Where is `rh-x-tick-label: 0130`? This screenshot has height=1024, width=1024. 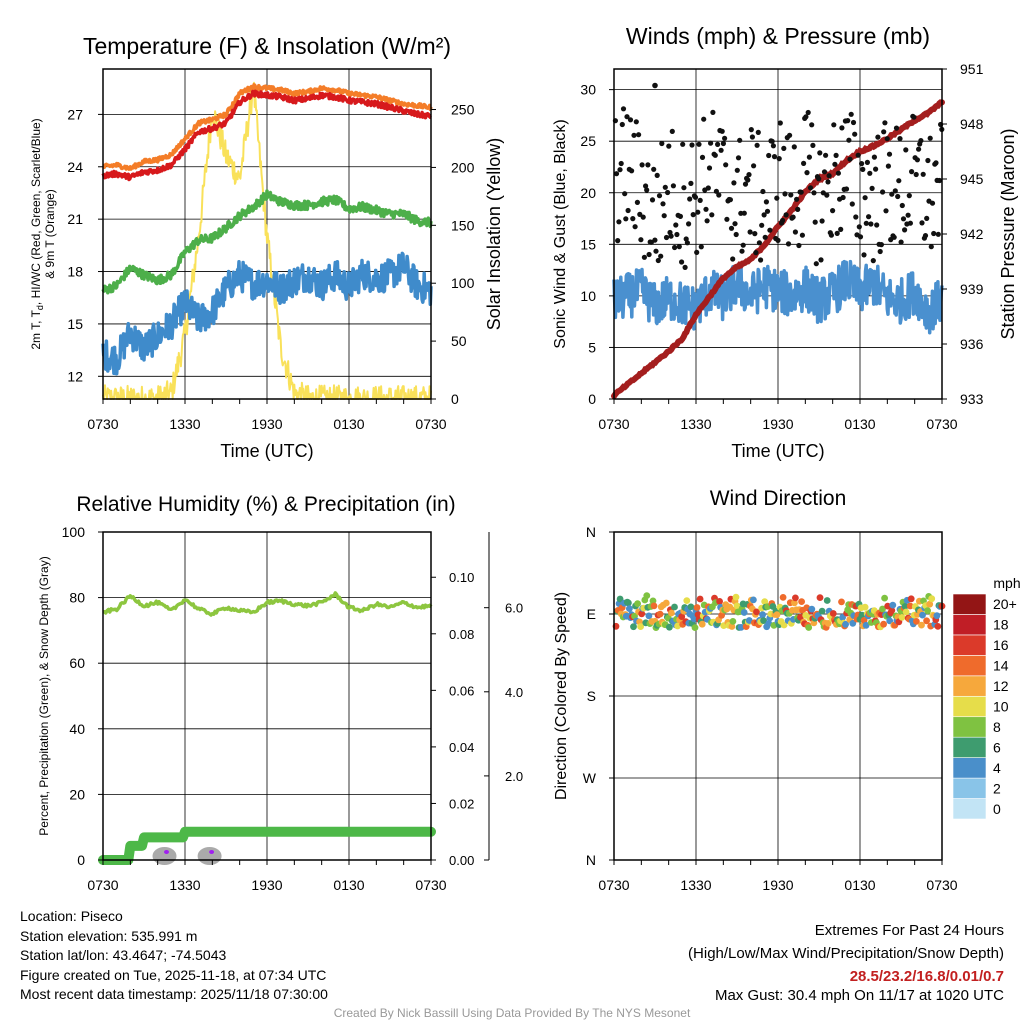
rh-x-tick-label: 0130 is located at coordinates (348, 885).